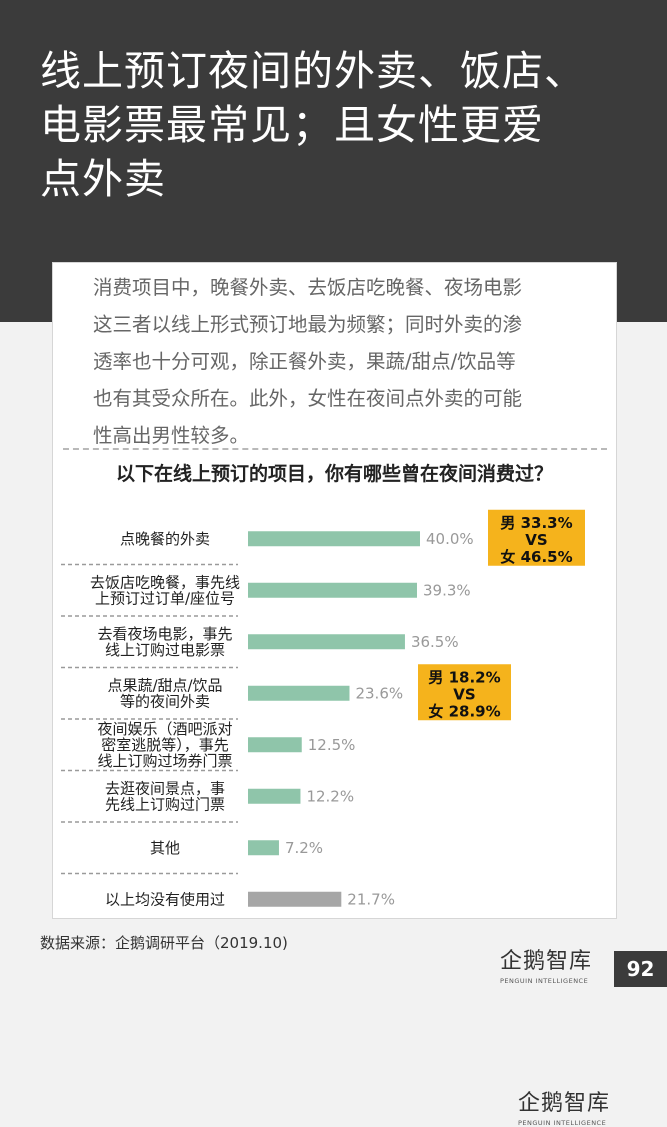 This screenshot has width=667, height=1127. What do you see at coordinates (308, 324) in the screenshot?
I see `description-line: 这三者以线上形式预订地最为频繁；同时外卖的渗` at bounding box center [308, 324].